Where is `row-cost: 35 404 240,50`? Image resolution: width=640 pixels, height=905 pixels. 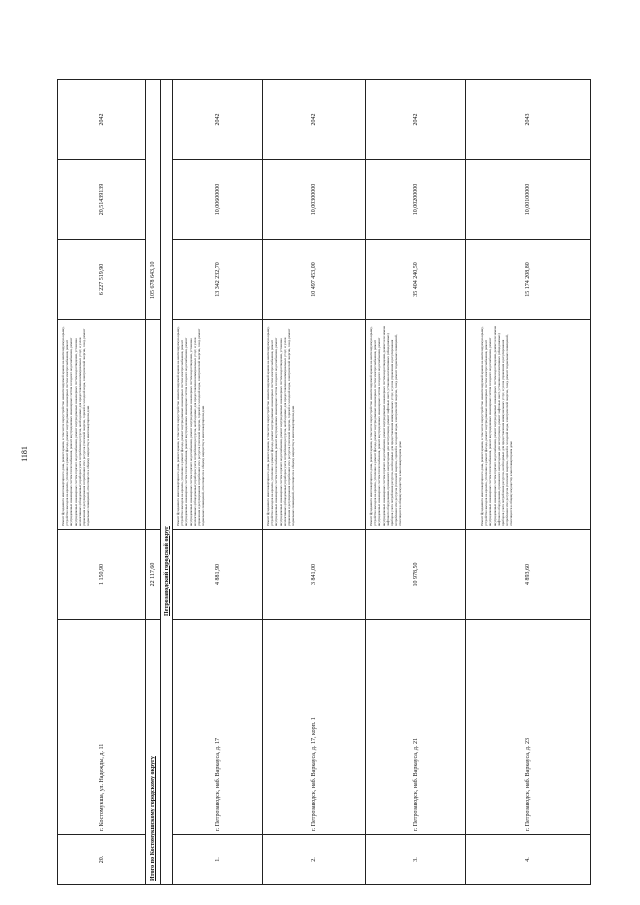
row-cost: 35 404 240,50 is located at coordinates (415, 279).